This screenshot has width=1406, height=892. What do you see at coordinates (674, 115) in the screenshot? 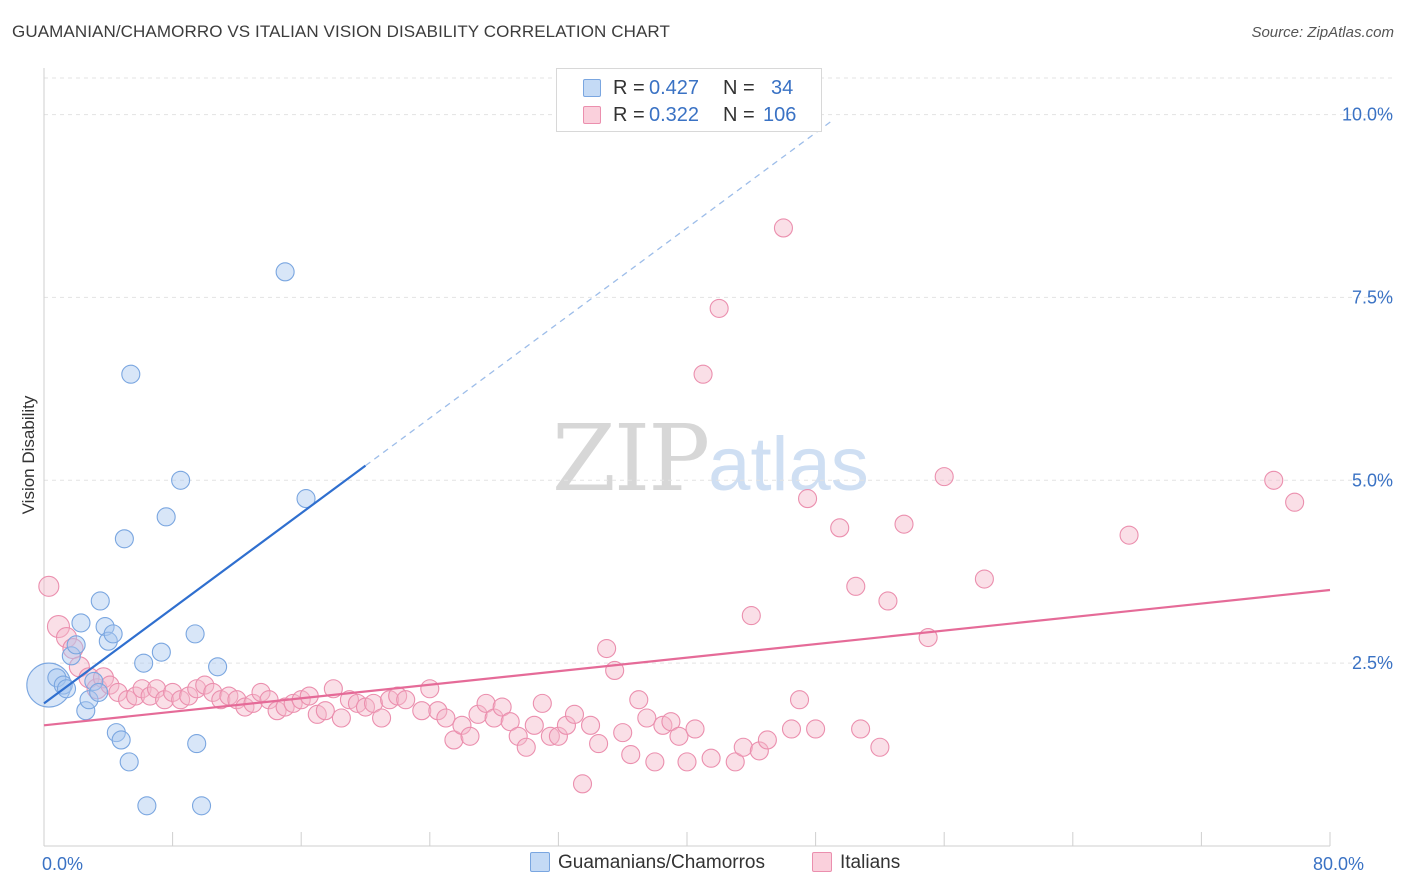
I see `legend-r-value: 0.322` at bounding box center [674, 115].